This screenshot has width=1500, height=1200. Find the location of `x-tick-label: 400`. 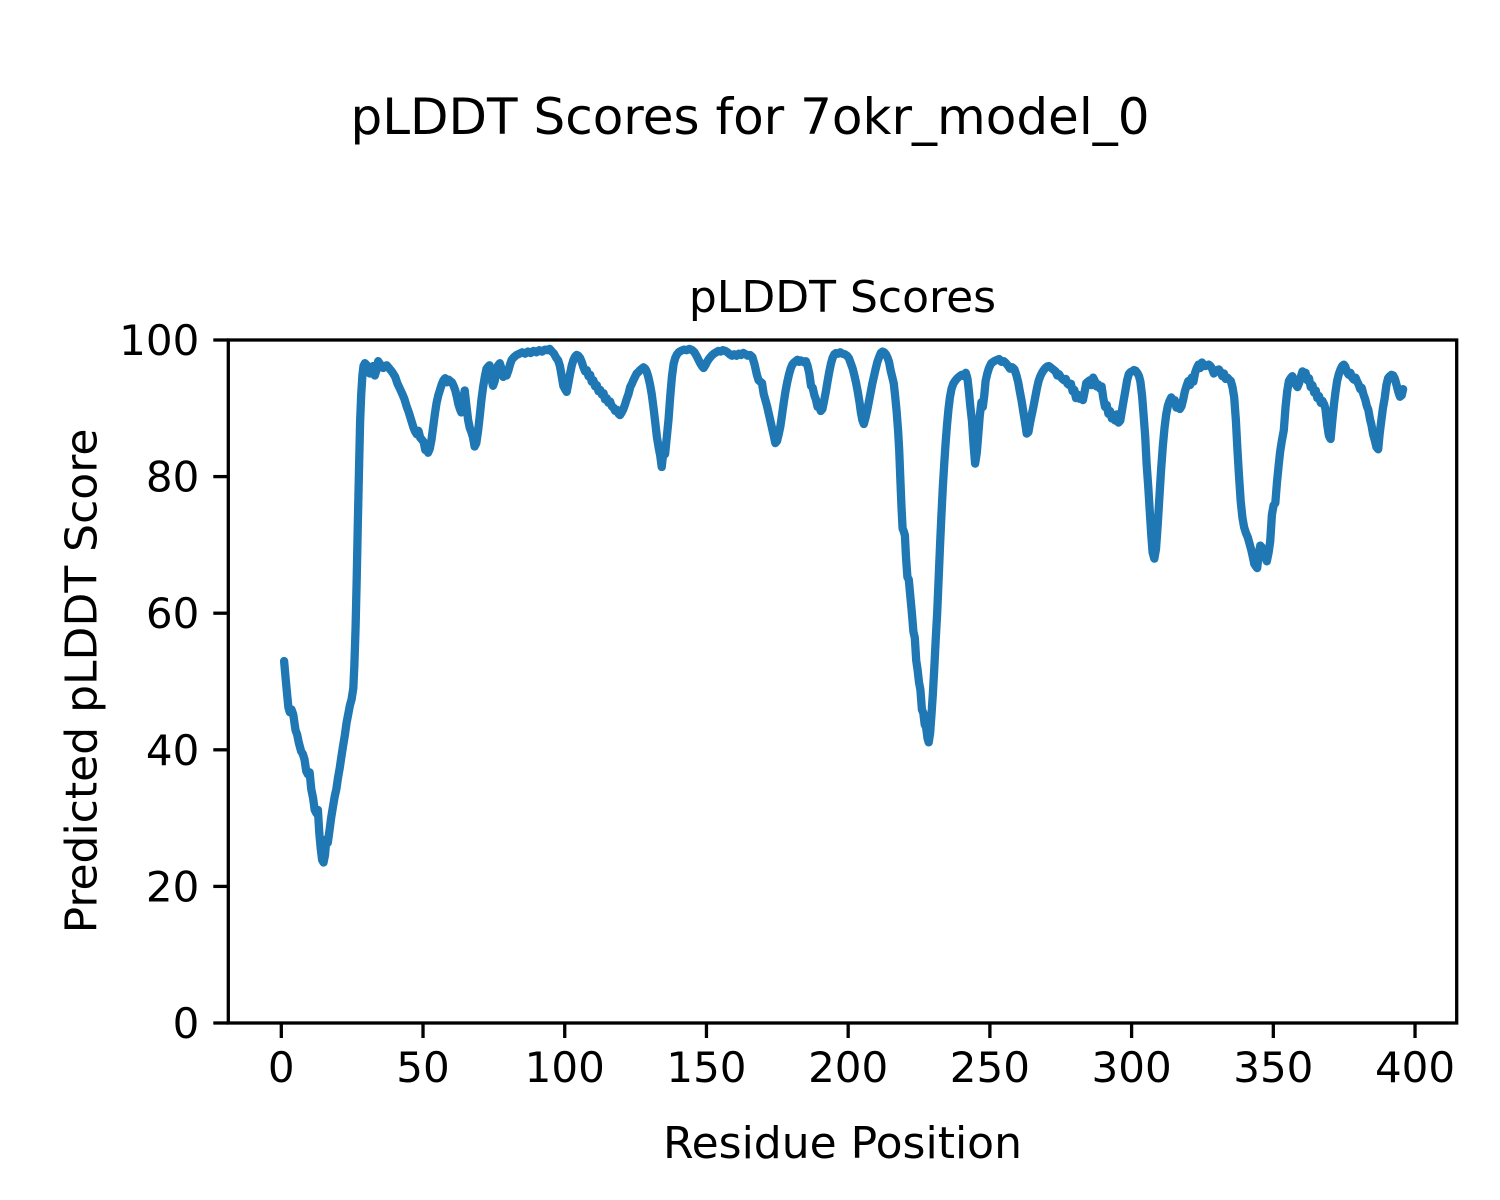

x-tick-label: 400 is located at coordinates (1415, 1067).